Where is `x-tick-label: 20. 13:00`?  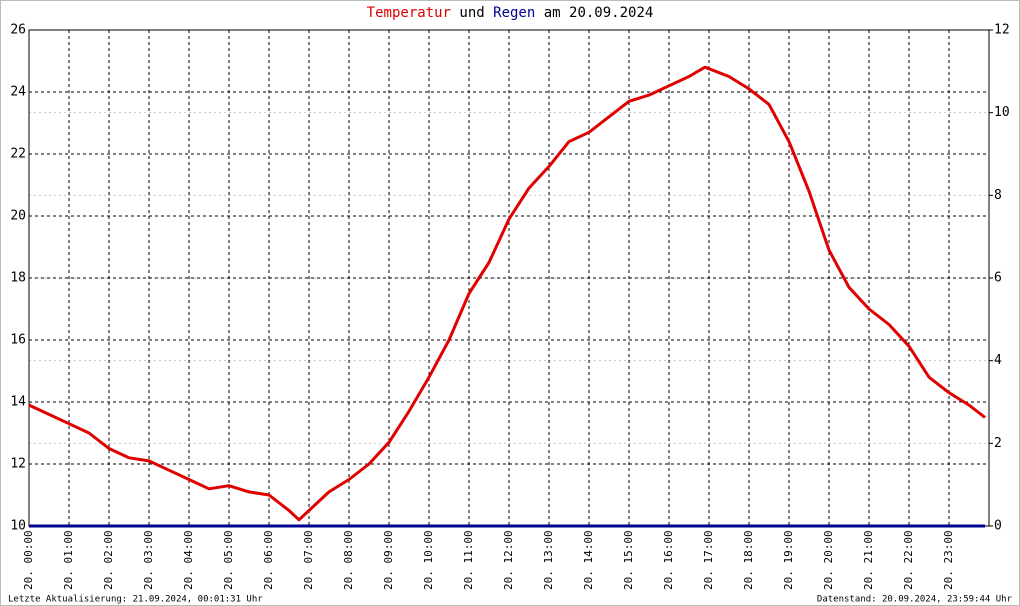 x-tick-label: 20. 13:00 is located at coordinates (548, 560).